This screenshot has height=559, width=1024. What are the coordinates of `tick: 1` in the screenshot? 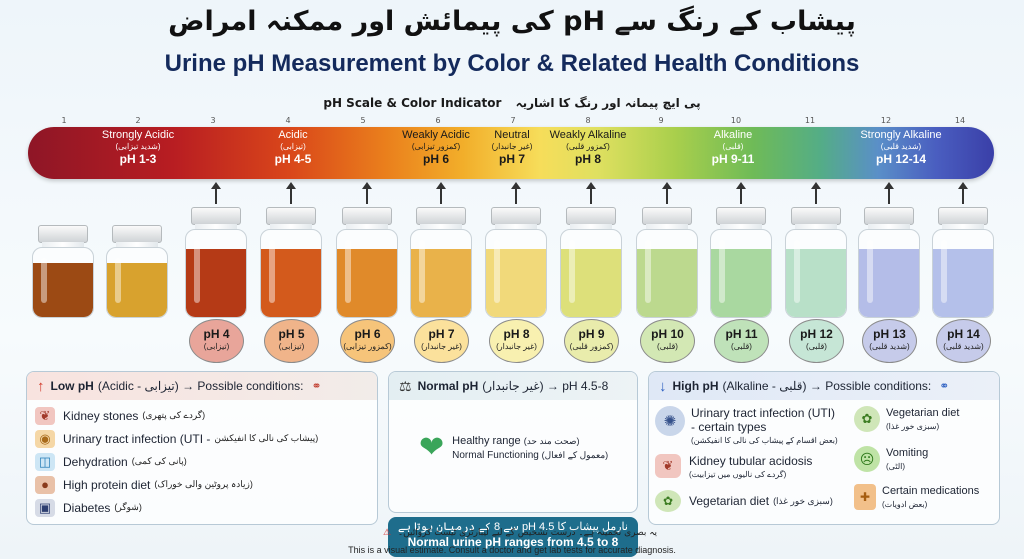 It's located at (64, 120).